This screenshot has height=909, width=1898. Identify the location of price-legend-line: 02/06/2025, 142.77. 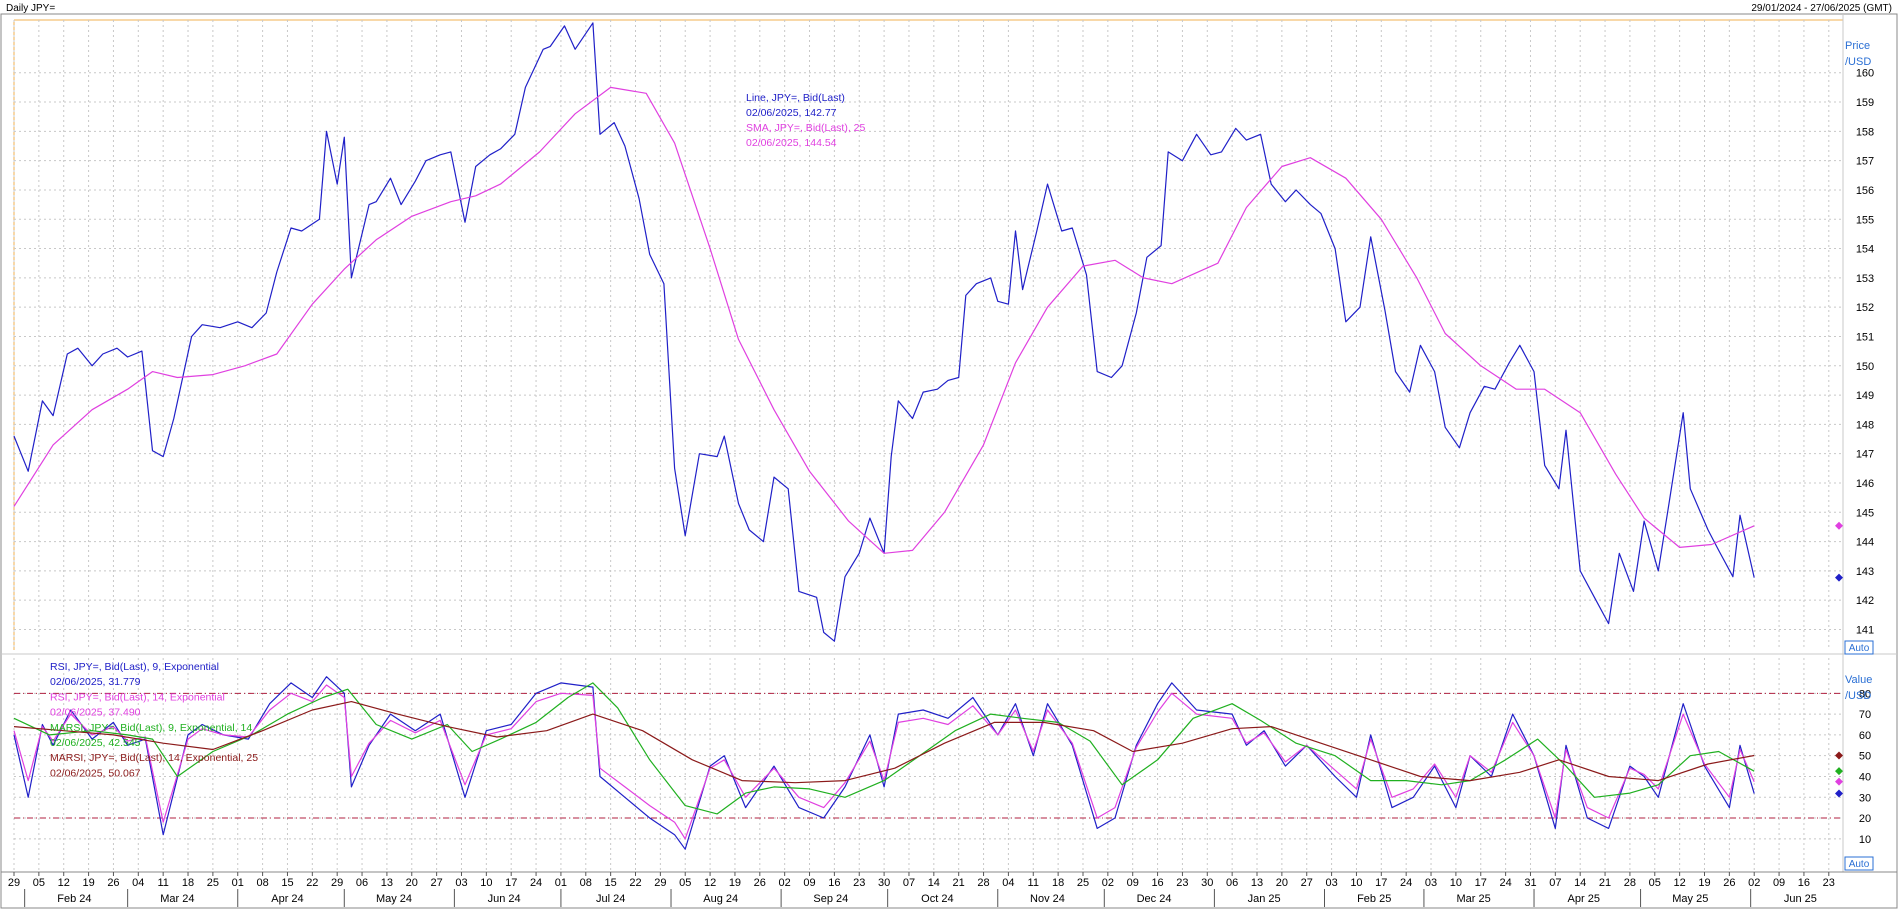
(791, 113).